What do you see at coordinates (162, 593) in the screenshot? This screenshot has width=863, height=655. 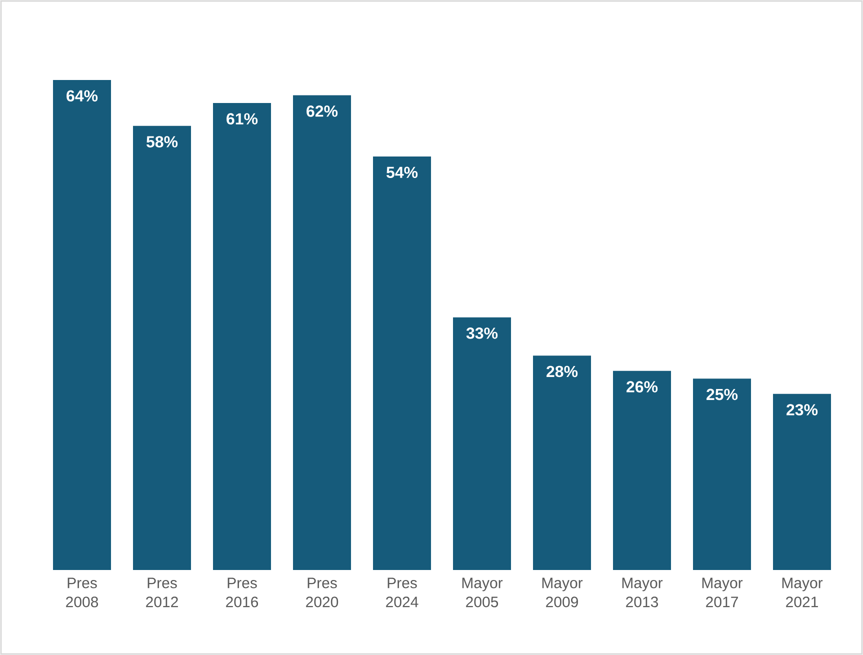 I see `x-tick-label: Pres 2012` at bounding box center [162, 593].